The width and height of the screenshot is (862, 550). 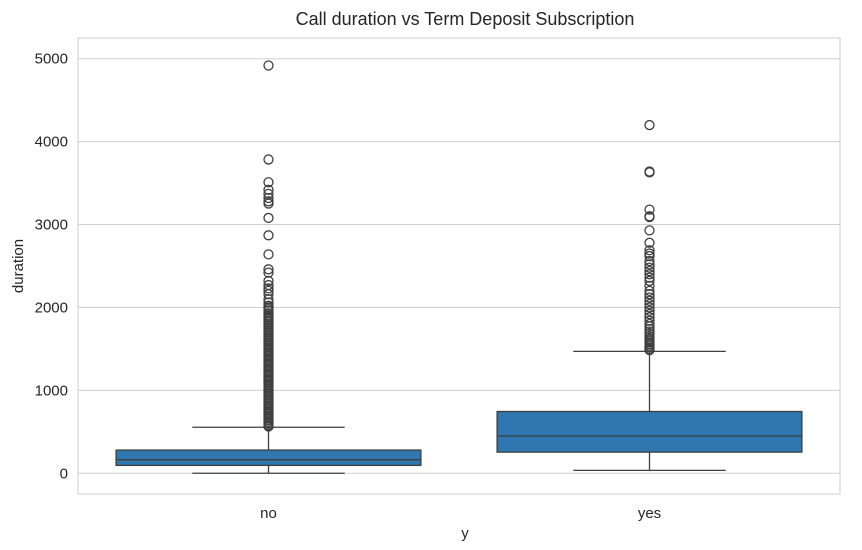 What do you see at coordinates (51, 267) in the screenshot?
I see `y-tick-labels: 0 1000 2000 3000 4000 5000` at bounding box center [51, 267].